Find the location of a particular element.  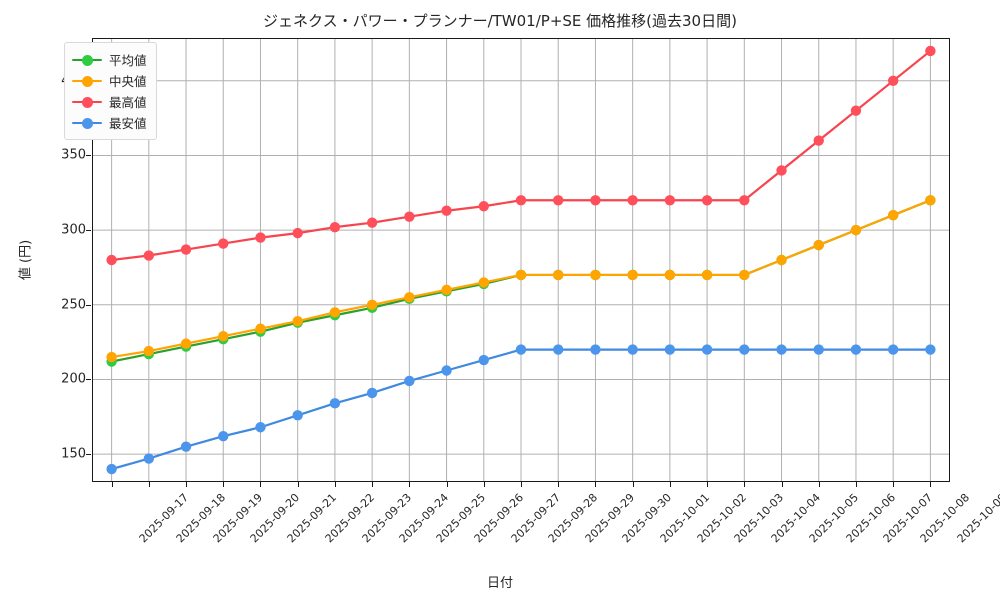

legend-item-3: 最安値 is located at coordinates (109, 122).